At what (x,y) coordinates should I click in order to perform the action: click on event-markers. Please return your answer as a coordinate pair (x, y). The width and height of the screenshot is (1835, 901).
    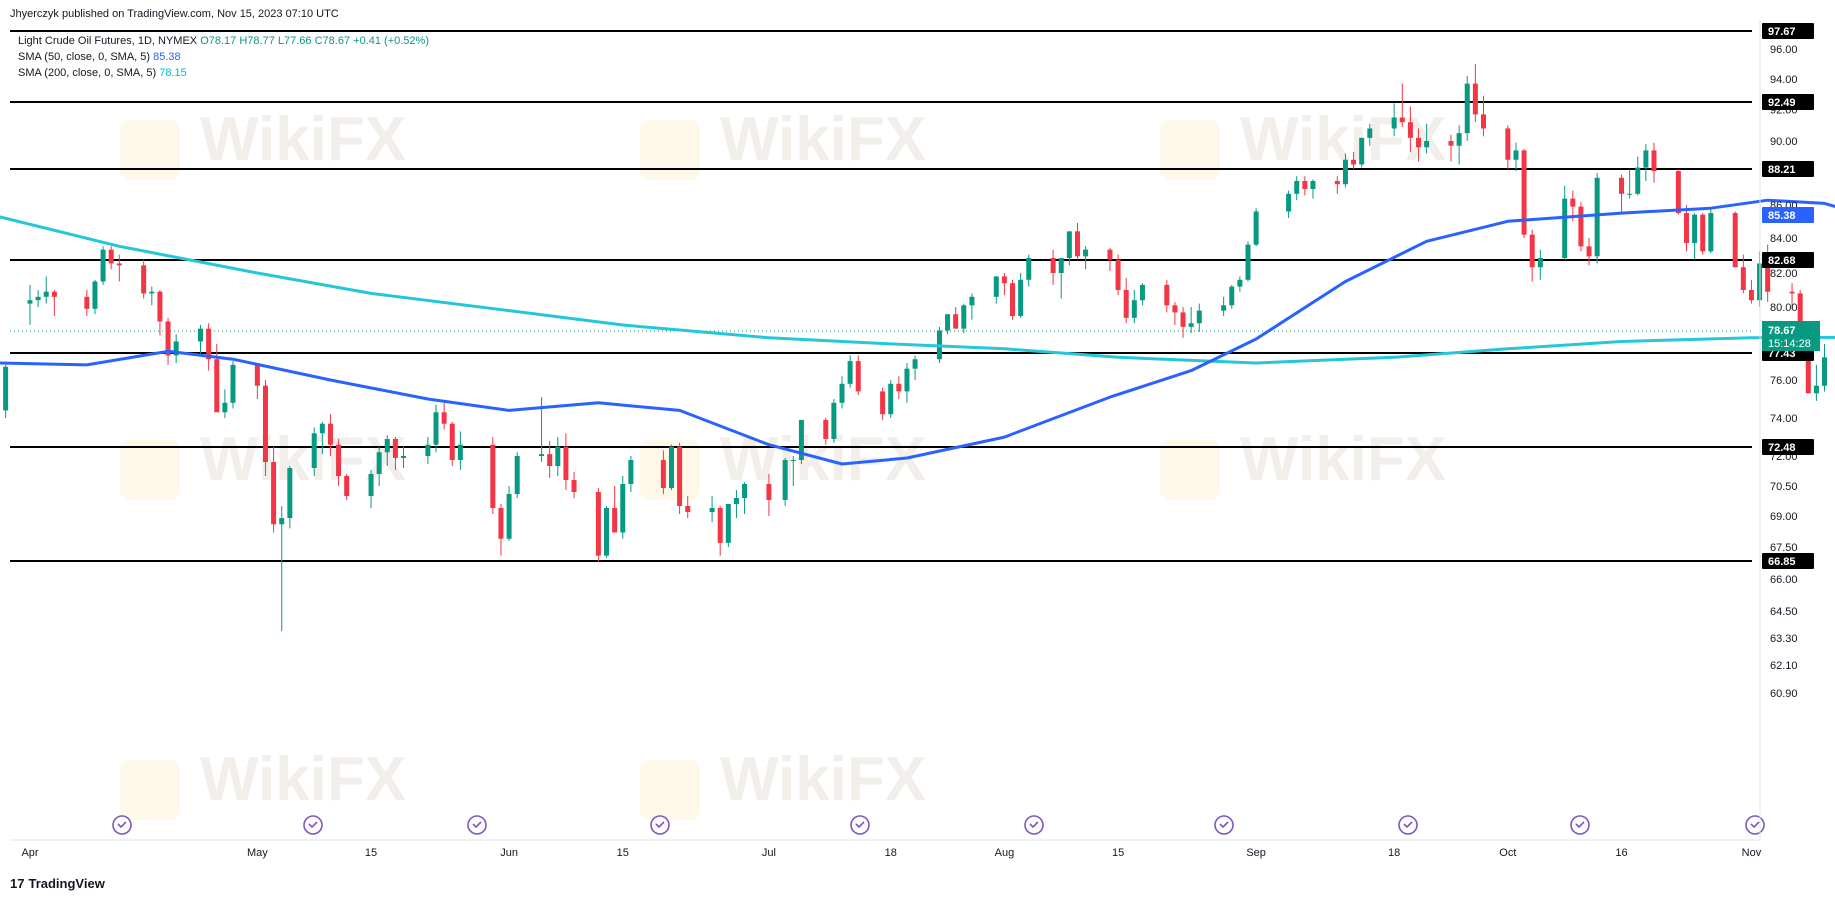
    Looking at the image, I should click on (938, 825).